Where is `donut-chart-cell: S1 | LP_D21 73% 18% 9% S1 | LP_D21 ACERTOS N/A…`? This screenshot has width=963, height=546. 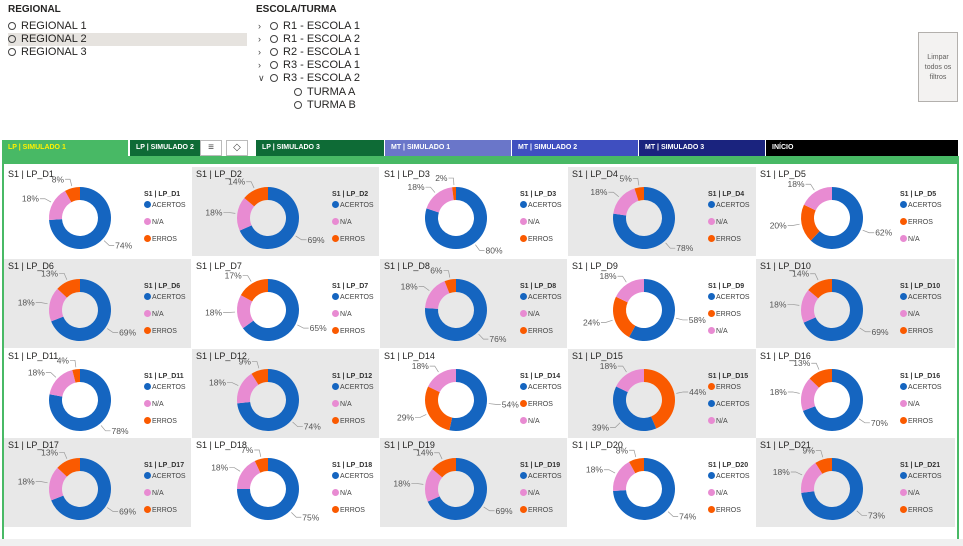 donut-chart-cell: S1 | LP_D21 73% 18% 9% S1 | LP_D21 ACERTOS N/A… is located at coordinates (855, 482).